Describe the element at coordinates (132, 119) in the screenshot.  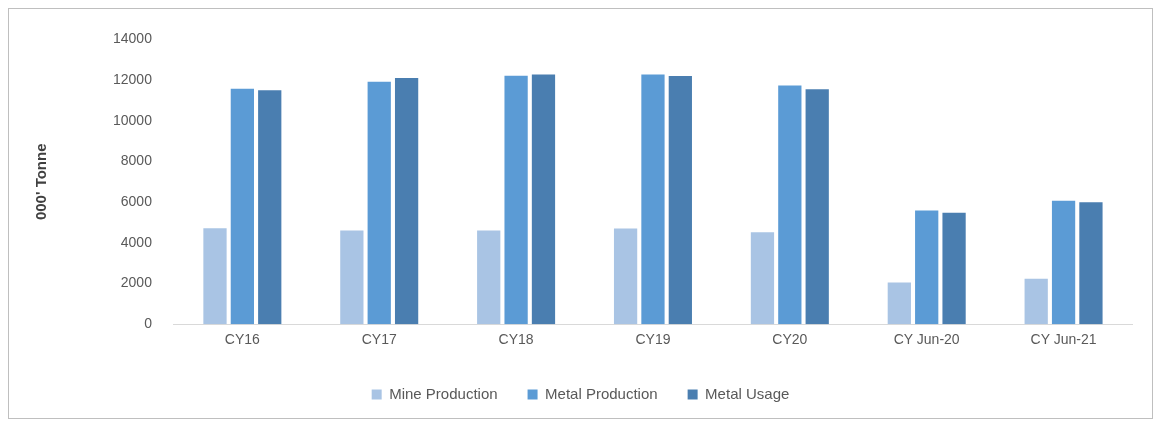
I see `y-tick-label: 10000` at that location.